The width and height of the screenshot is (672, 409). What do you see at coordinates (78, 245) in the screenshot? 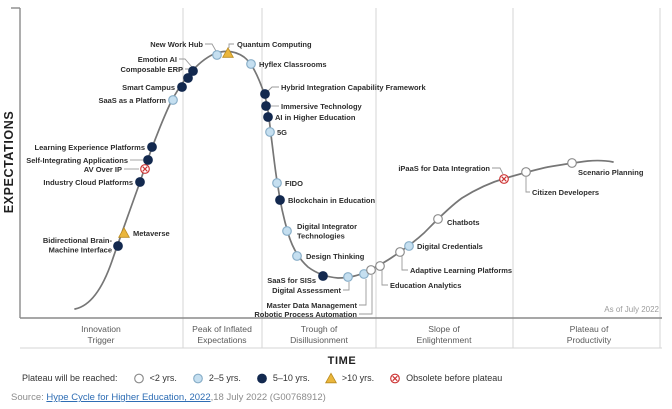
I see `label-bidirectional-brain-machine-interface: Bidirectional Brain-Machine Interface` at bounding box center [78, 245].